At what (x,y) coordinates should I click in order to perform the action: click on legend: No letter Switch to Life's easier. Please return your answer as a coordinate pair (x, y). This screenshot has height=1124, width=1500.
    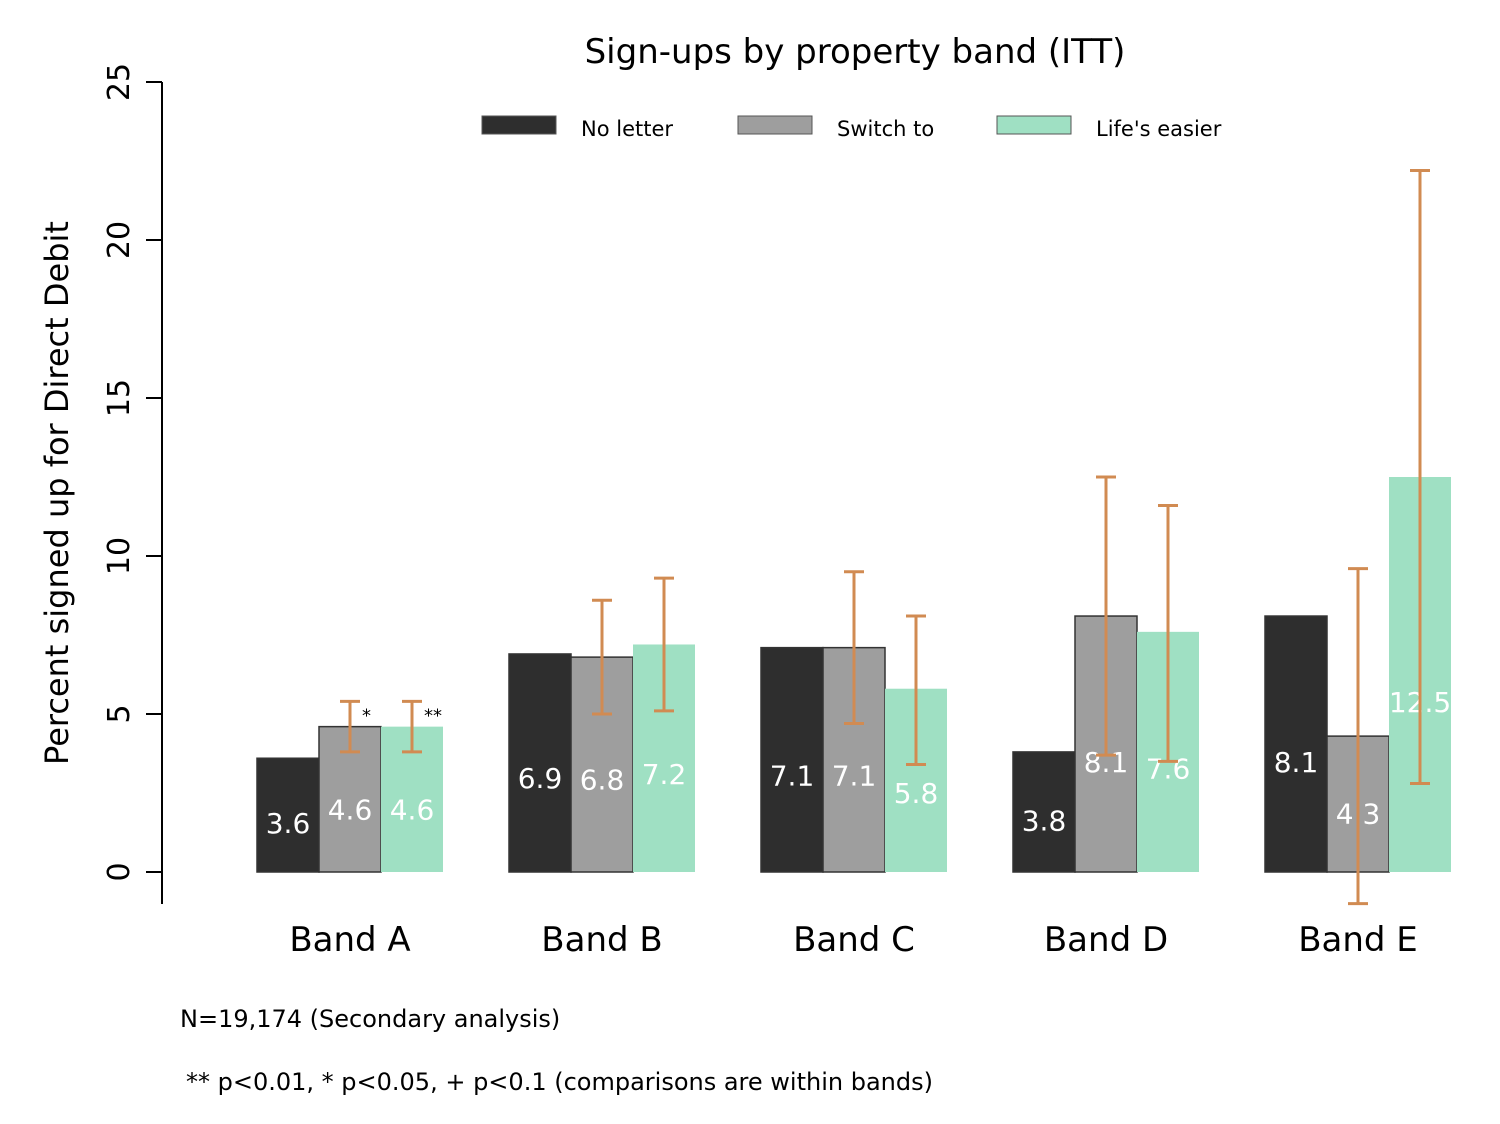
    Looking at the image, I should click on (851, 128).